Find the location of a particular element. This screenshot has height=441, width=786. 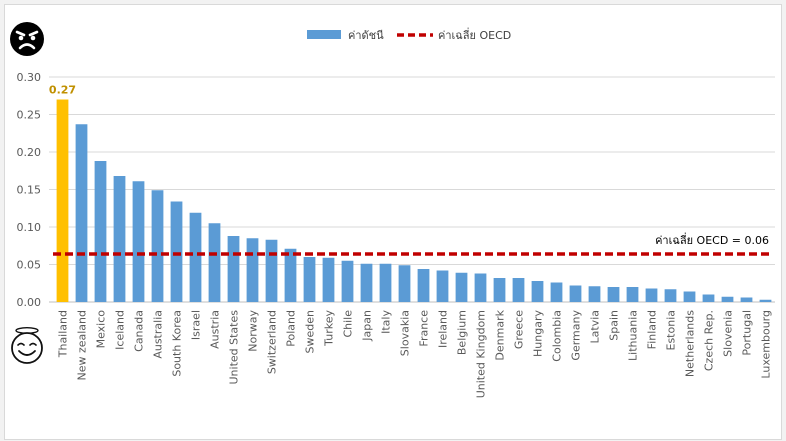

x-tick-label: New zealand is located at coordinates (82, 345).